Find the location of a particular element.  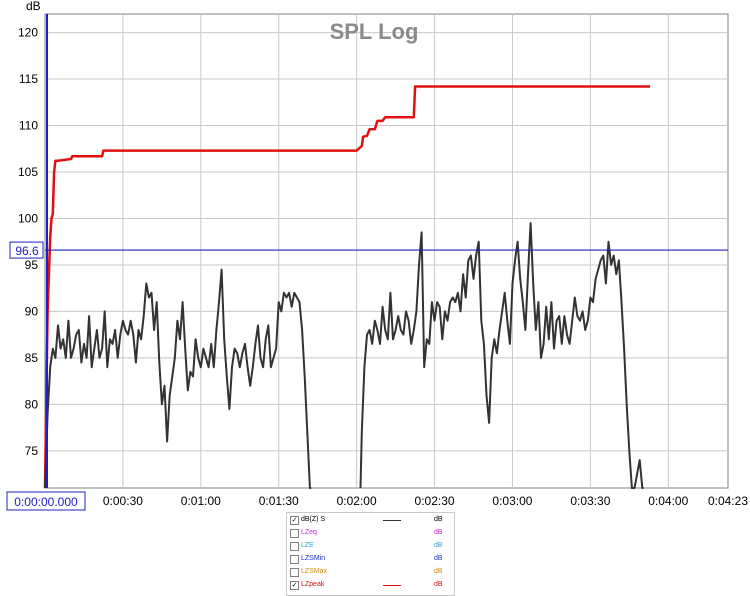

legend-item: LZeq dB is located at coordinates (370, 533).